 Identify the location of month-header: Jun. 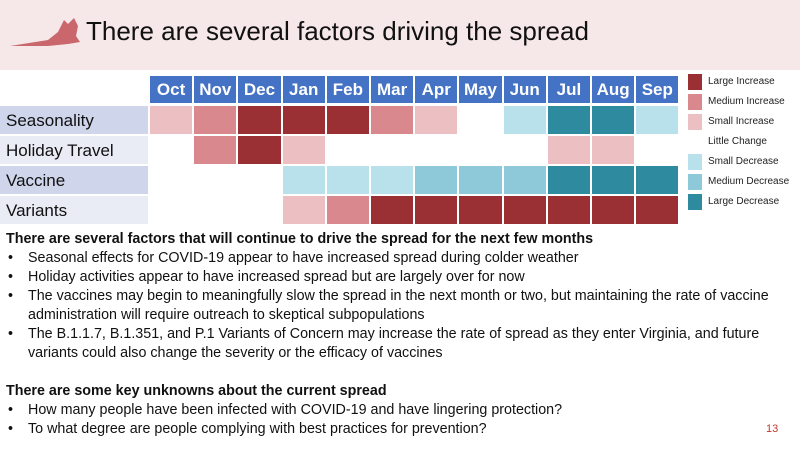
(524, 89).